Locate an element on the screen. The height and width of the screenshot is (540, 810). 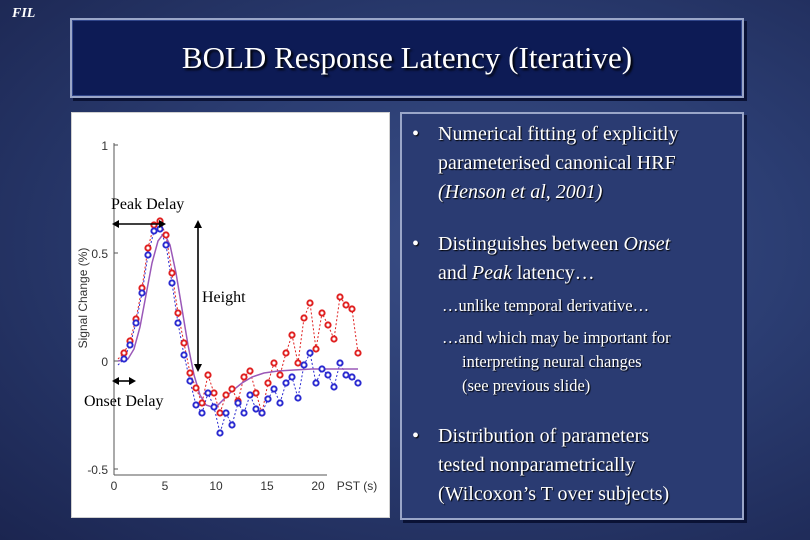
red-series-line is located at coordinates (238, 317).